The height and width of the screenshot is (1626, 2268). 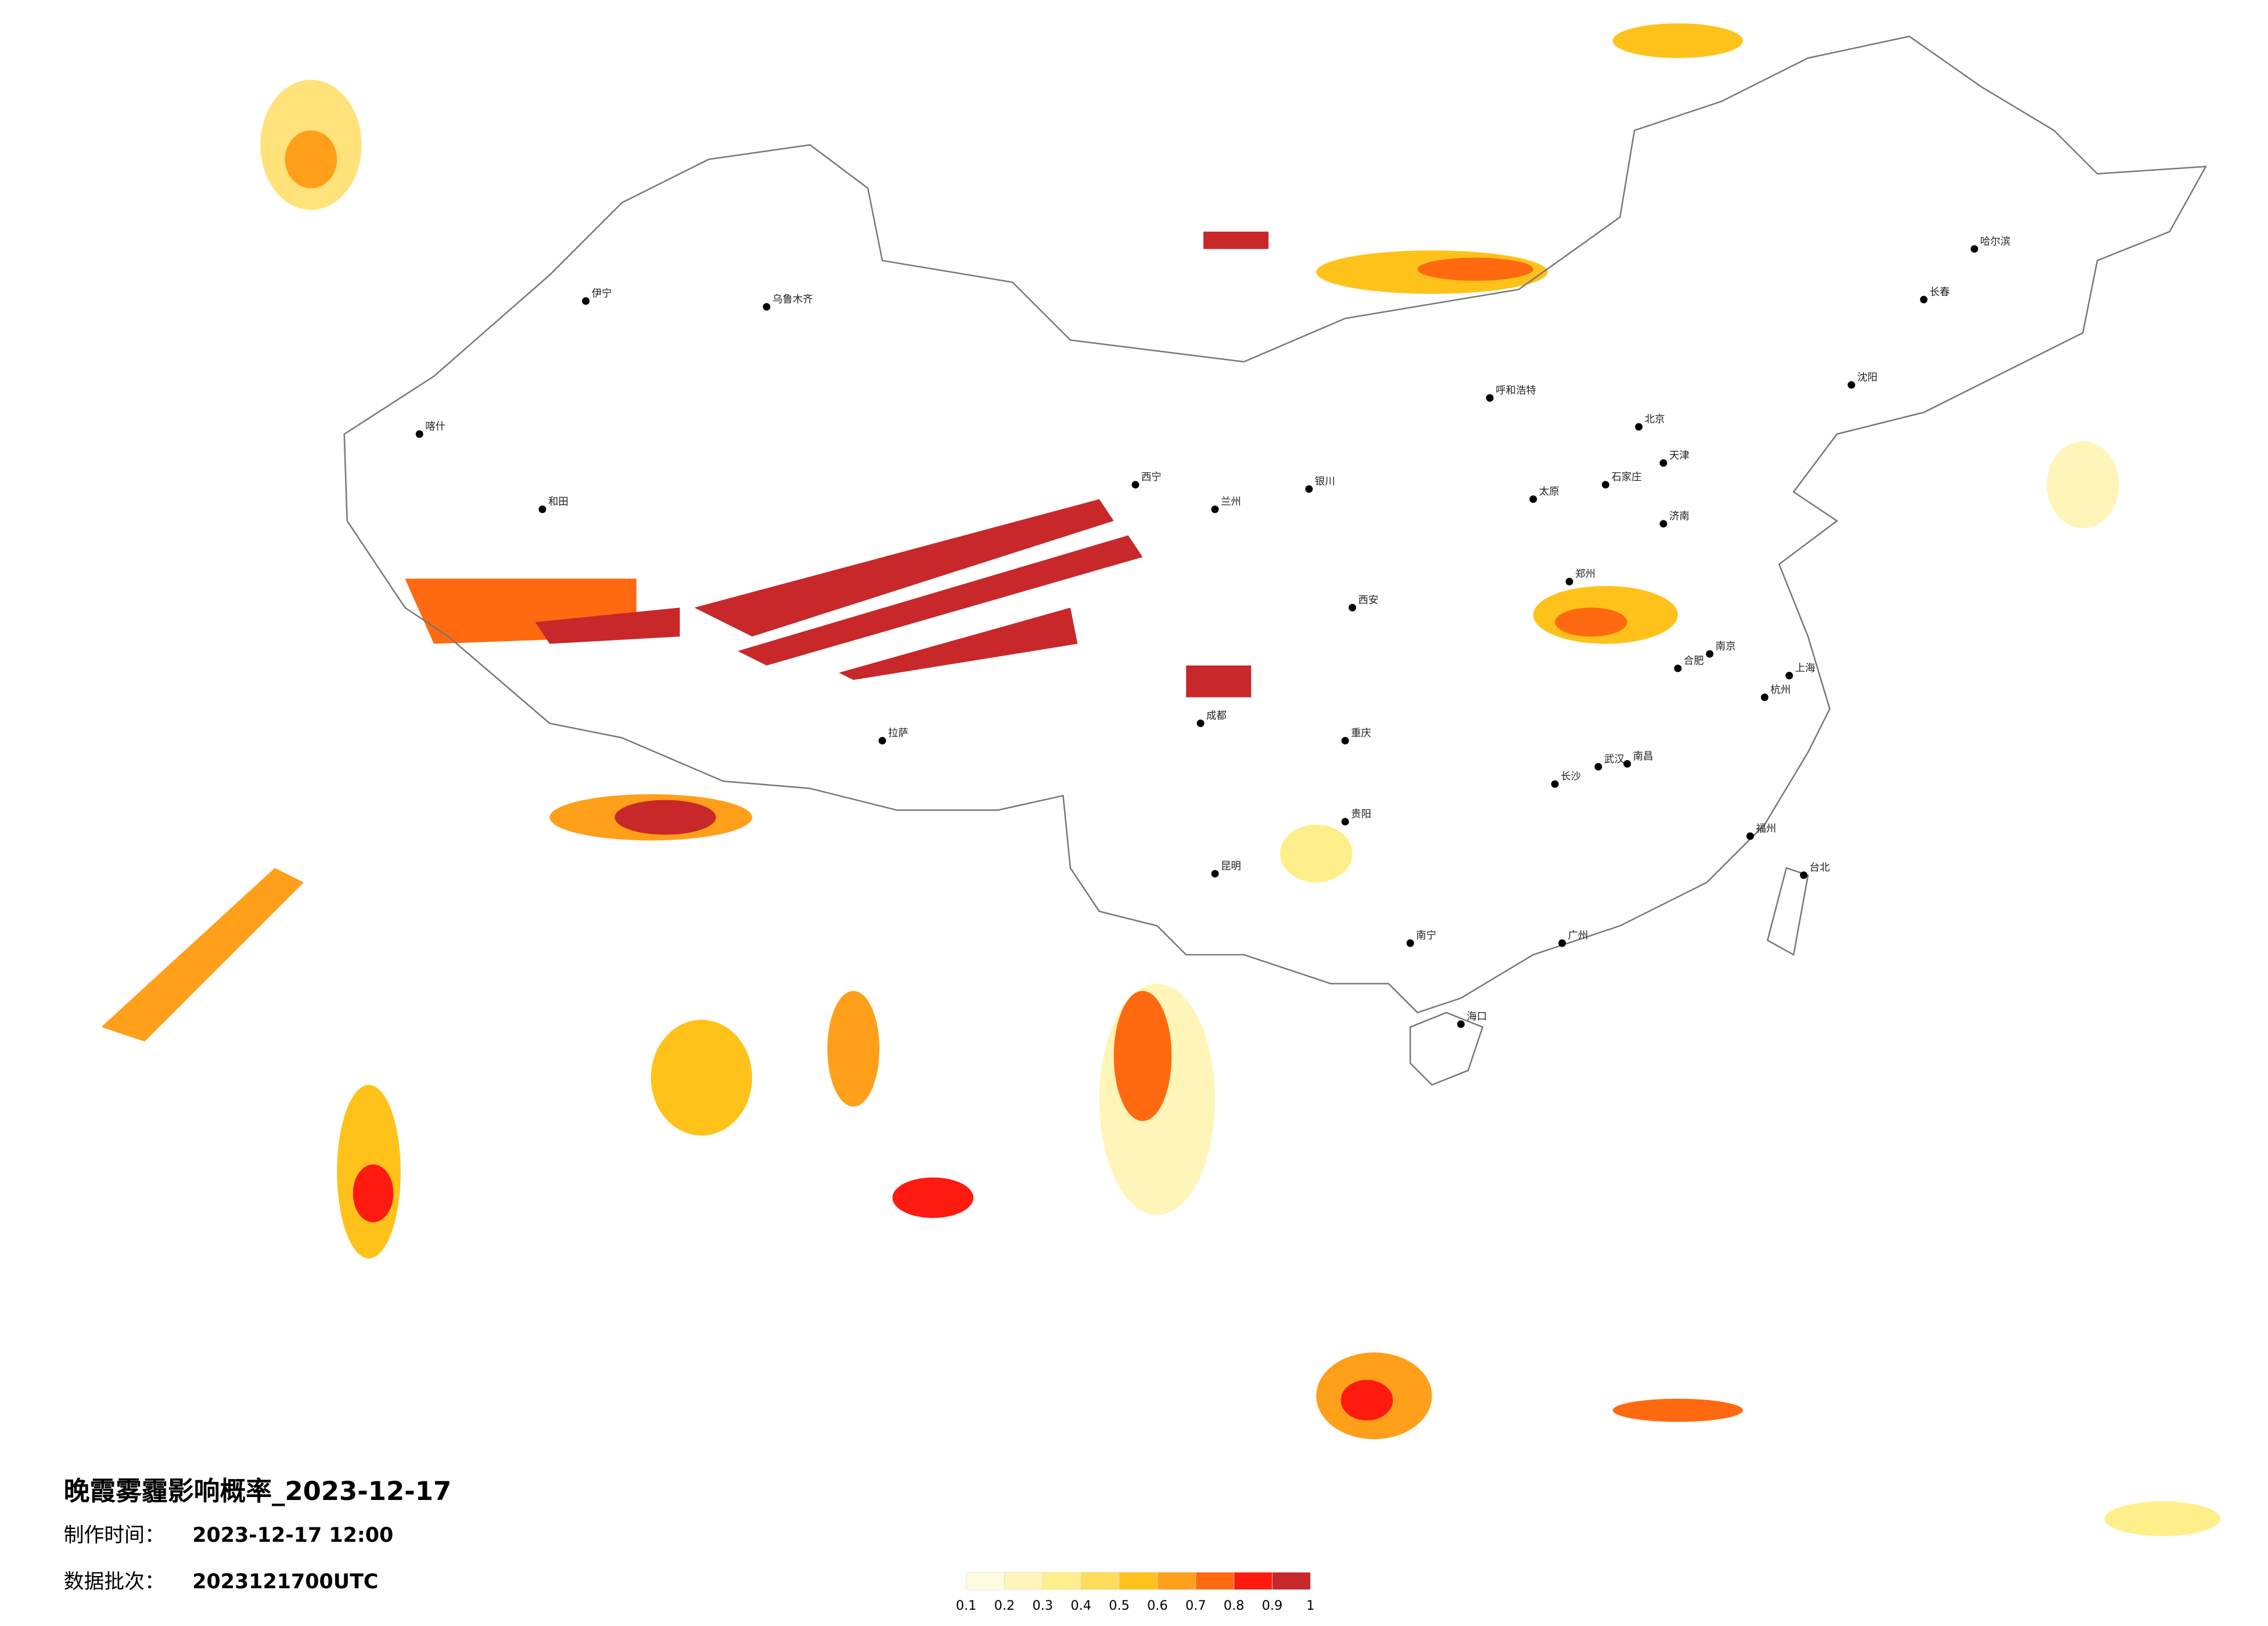 I want to click on city-label: 西宁, so click(x=1151, y=477).